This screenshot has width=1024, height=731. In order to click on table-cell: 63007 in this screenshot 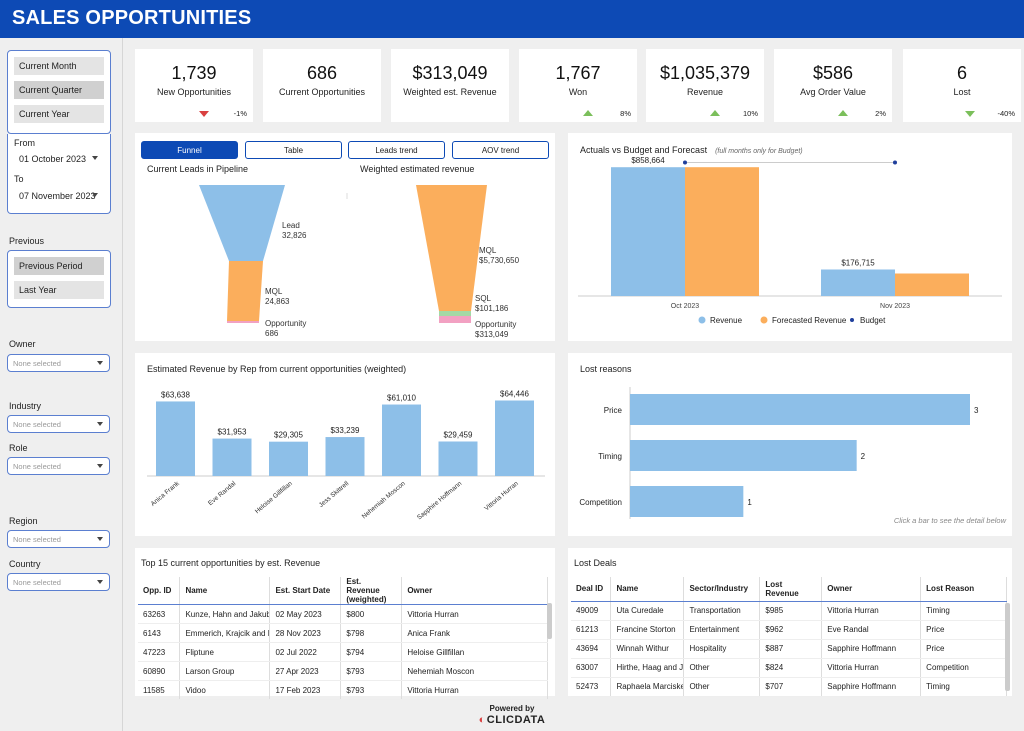, I will do `click(591, 668)`.